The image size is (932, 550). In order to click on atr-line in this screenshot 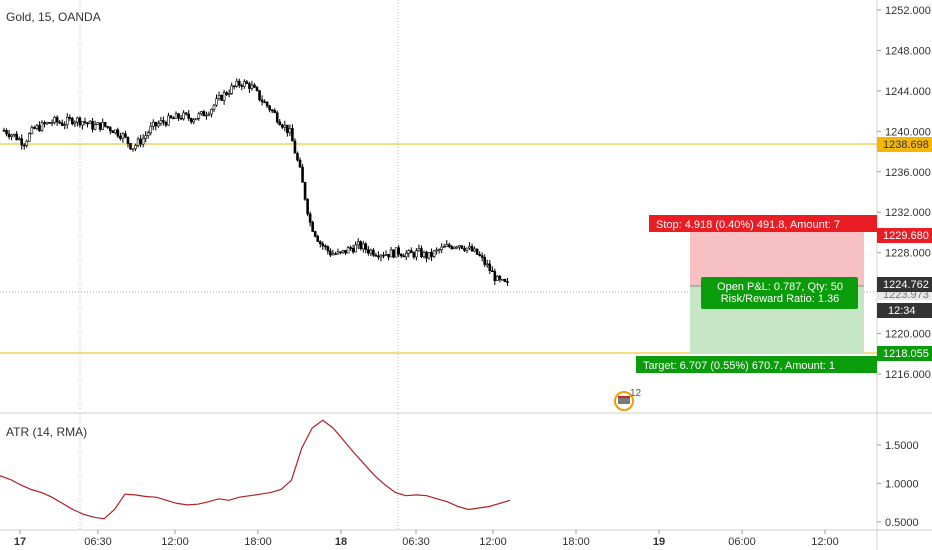, I will do `click(255, 469)`.